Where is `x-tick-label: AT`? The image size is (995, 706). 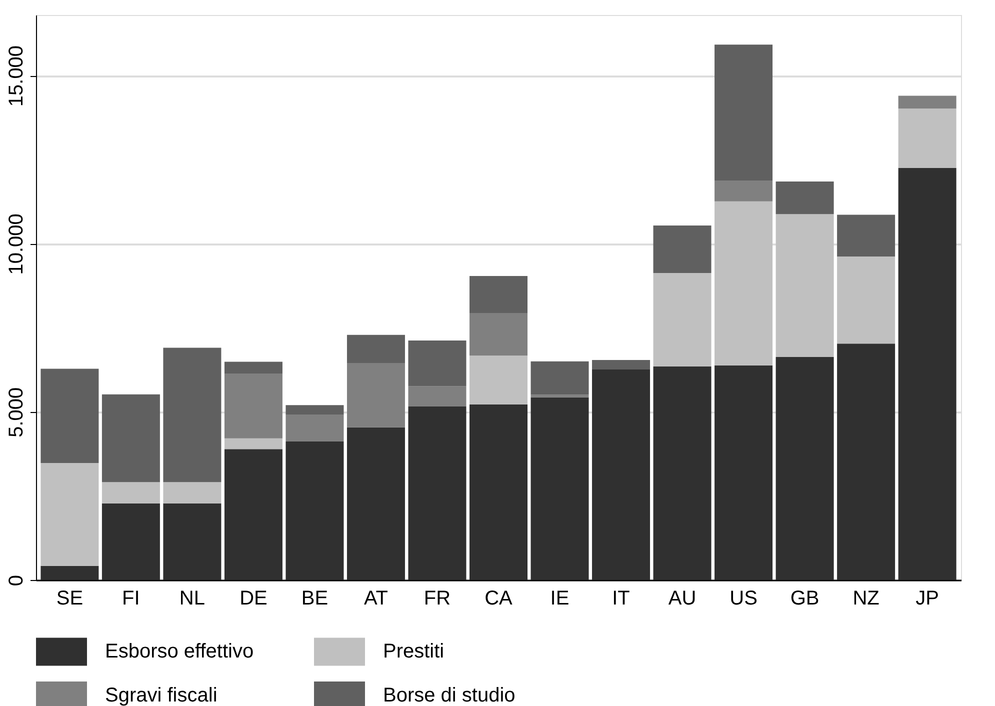 x-tick-label: AT is located at coordinates (376, 599).